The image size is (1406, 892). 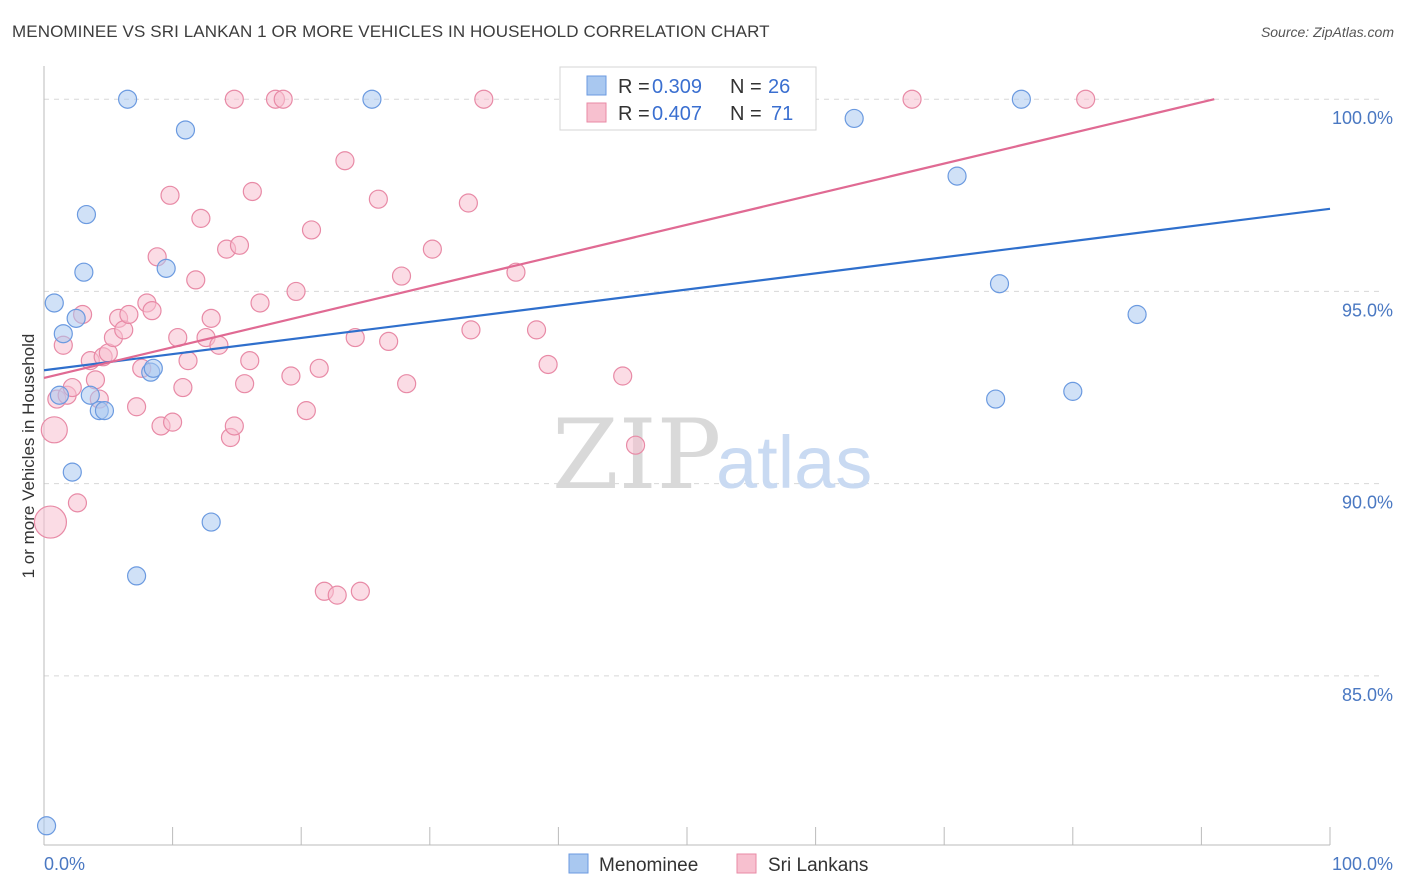 I want to click on y-axis-label: 1 or more Vehicles in Household, so click(x=28, y=456).